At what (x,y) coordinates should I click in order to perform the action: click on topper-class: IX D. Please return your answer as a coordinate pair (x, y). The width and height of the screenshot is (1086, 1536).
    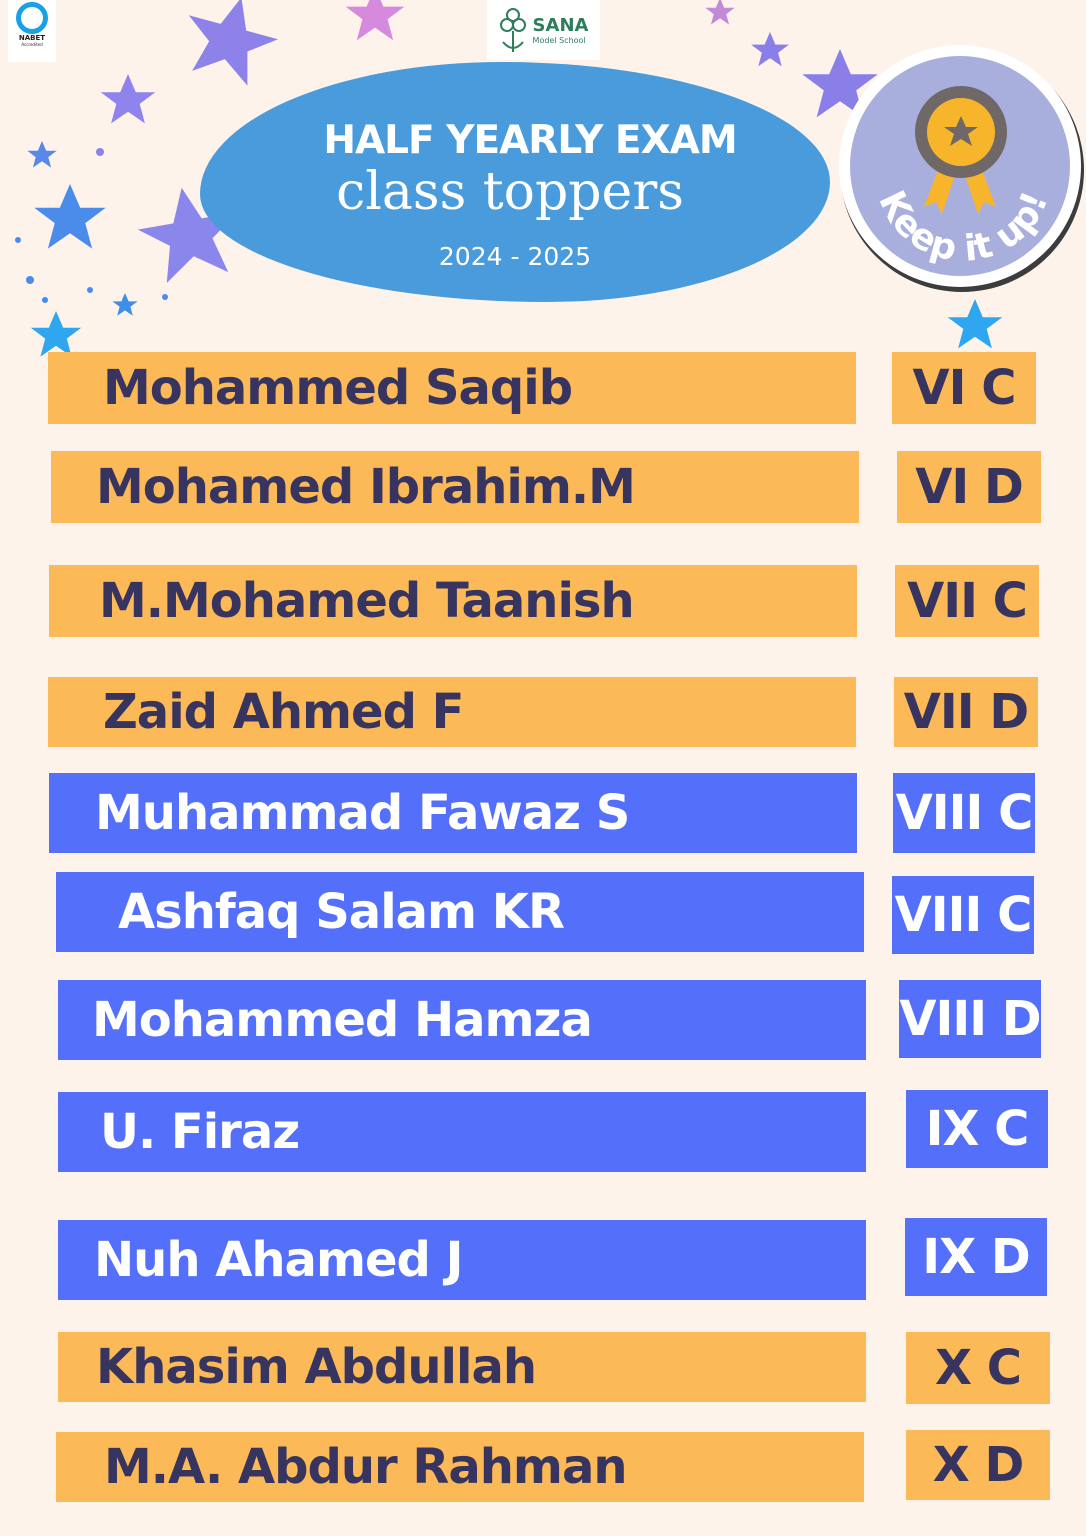
    Looking at the image, I should click on (976, 1257).